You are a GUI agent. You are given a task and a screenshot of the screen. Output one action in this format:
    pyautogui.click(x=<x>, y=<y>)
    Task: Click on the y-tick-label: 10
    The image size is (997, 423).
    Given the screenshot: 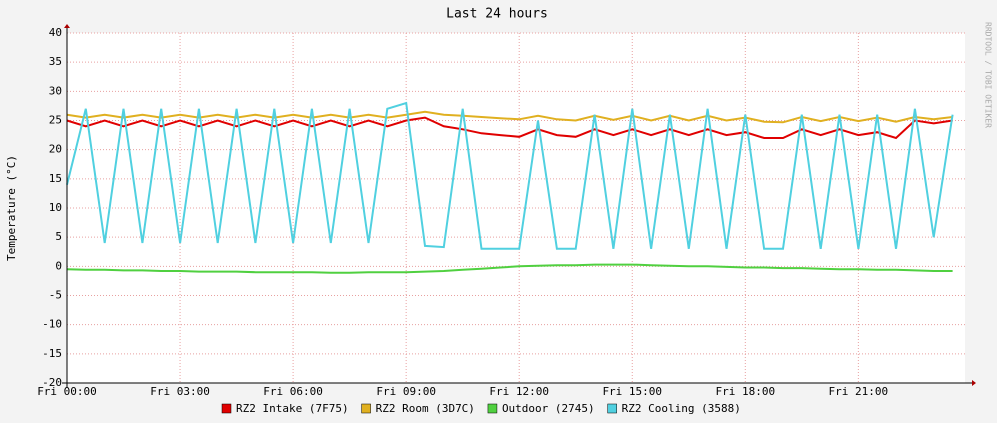 What is the action you would take?
    pyautogui.click(x=55, y=207)
    